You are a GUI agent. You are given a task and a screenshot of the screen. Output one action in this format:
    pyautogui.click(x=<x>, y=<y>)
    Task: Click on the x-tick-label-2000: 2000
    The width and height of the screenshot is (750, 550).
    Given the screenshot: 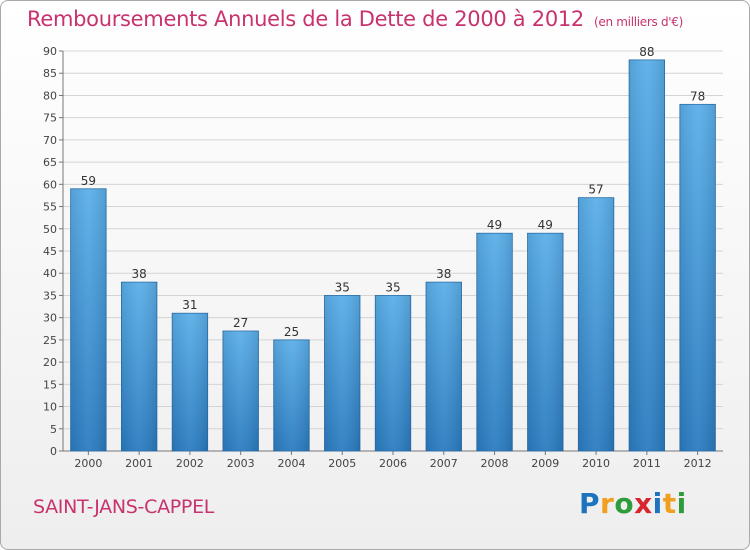 What is the action you would take?
    pyautogui.click(x=88, y=463)
    